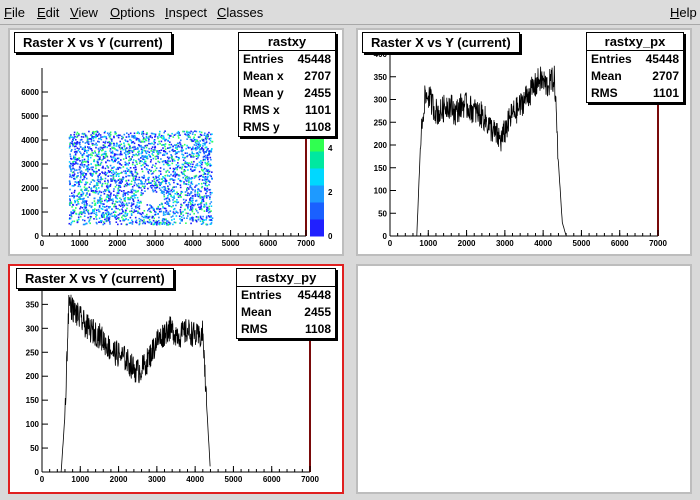 This screenshot has height=500, width=700. Describe the element at coordinates (14, 12) in the screenshot. I see `menu-file: File` at that location.